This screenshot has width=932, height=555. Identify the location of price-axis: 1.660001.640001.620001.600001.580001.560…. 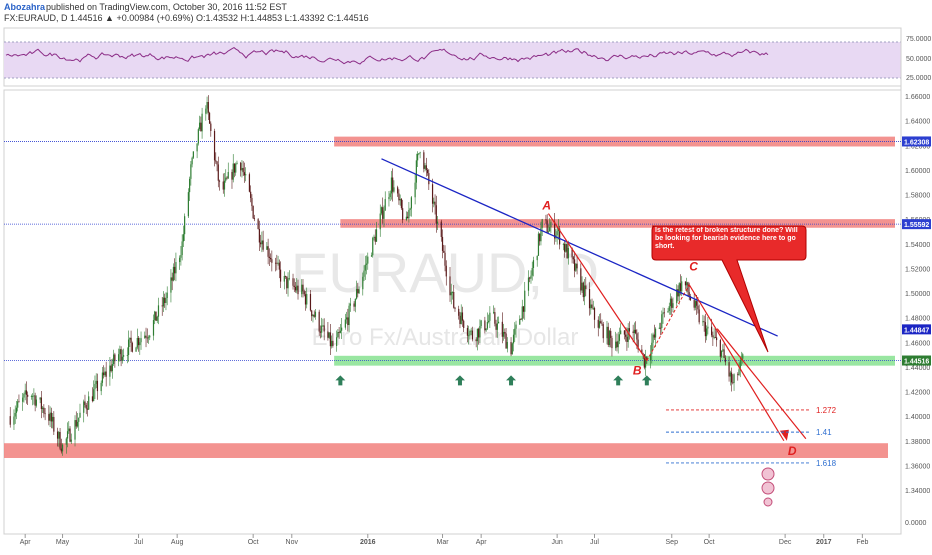
(916, 310).